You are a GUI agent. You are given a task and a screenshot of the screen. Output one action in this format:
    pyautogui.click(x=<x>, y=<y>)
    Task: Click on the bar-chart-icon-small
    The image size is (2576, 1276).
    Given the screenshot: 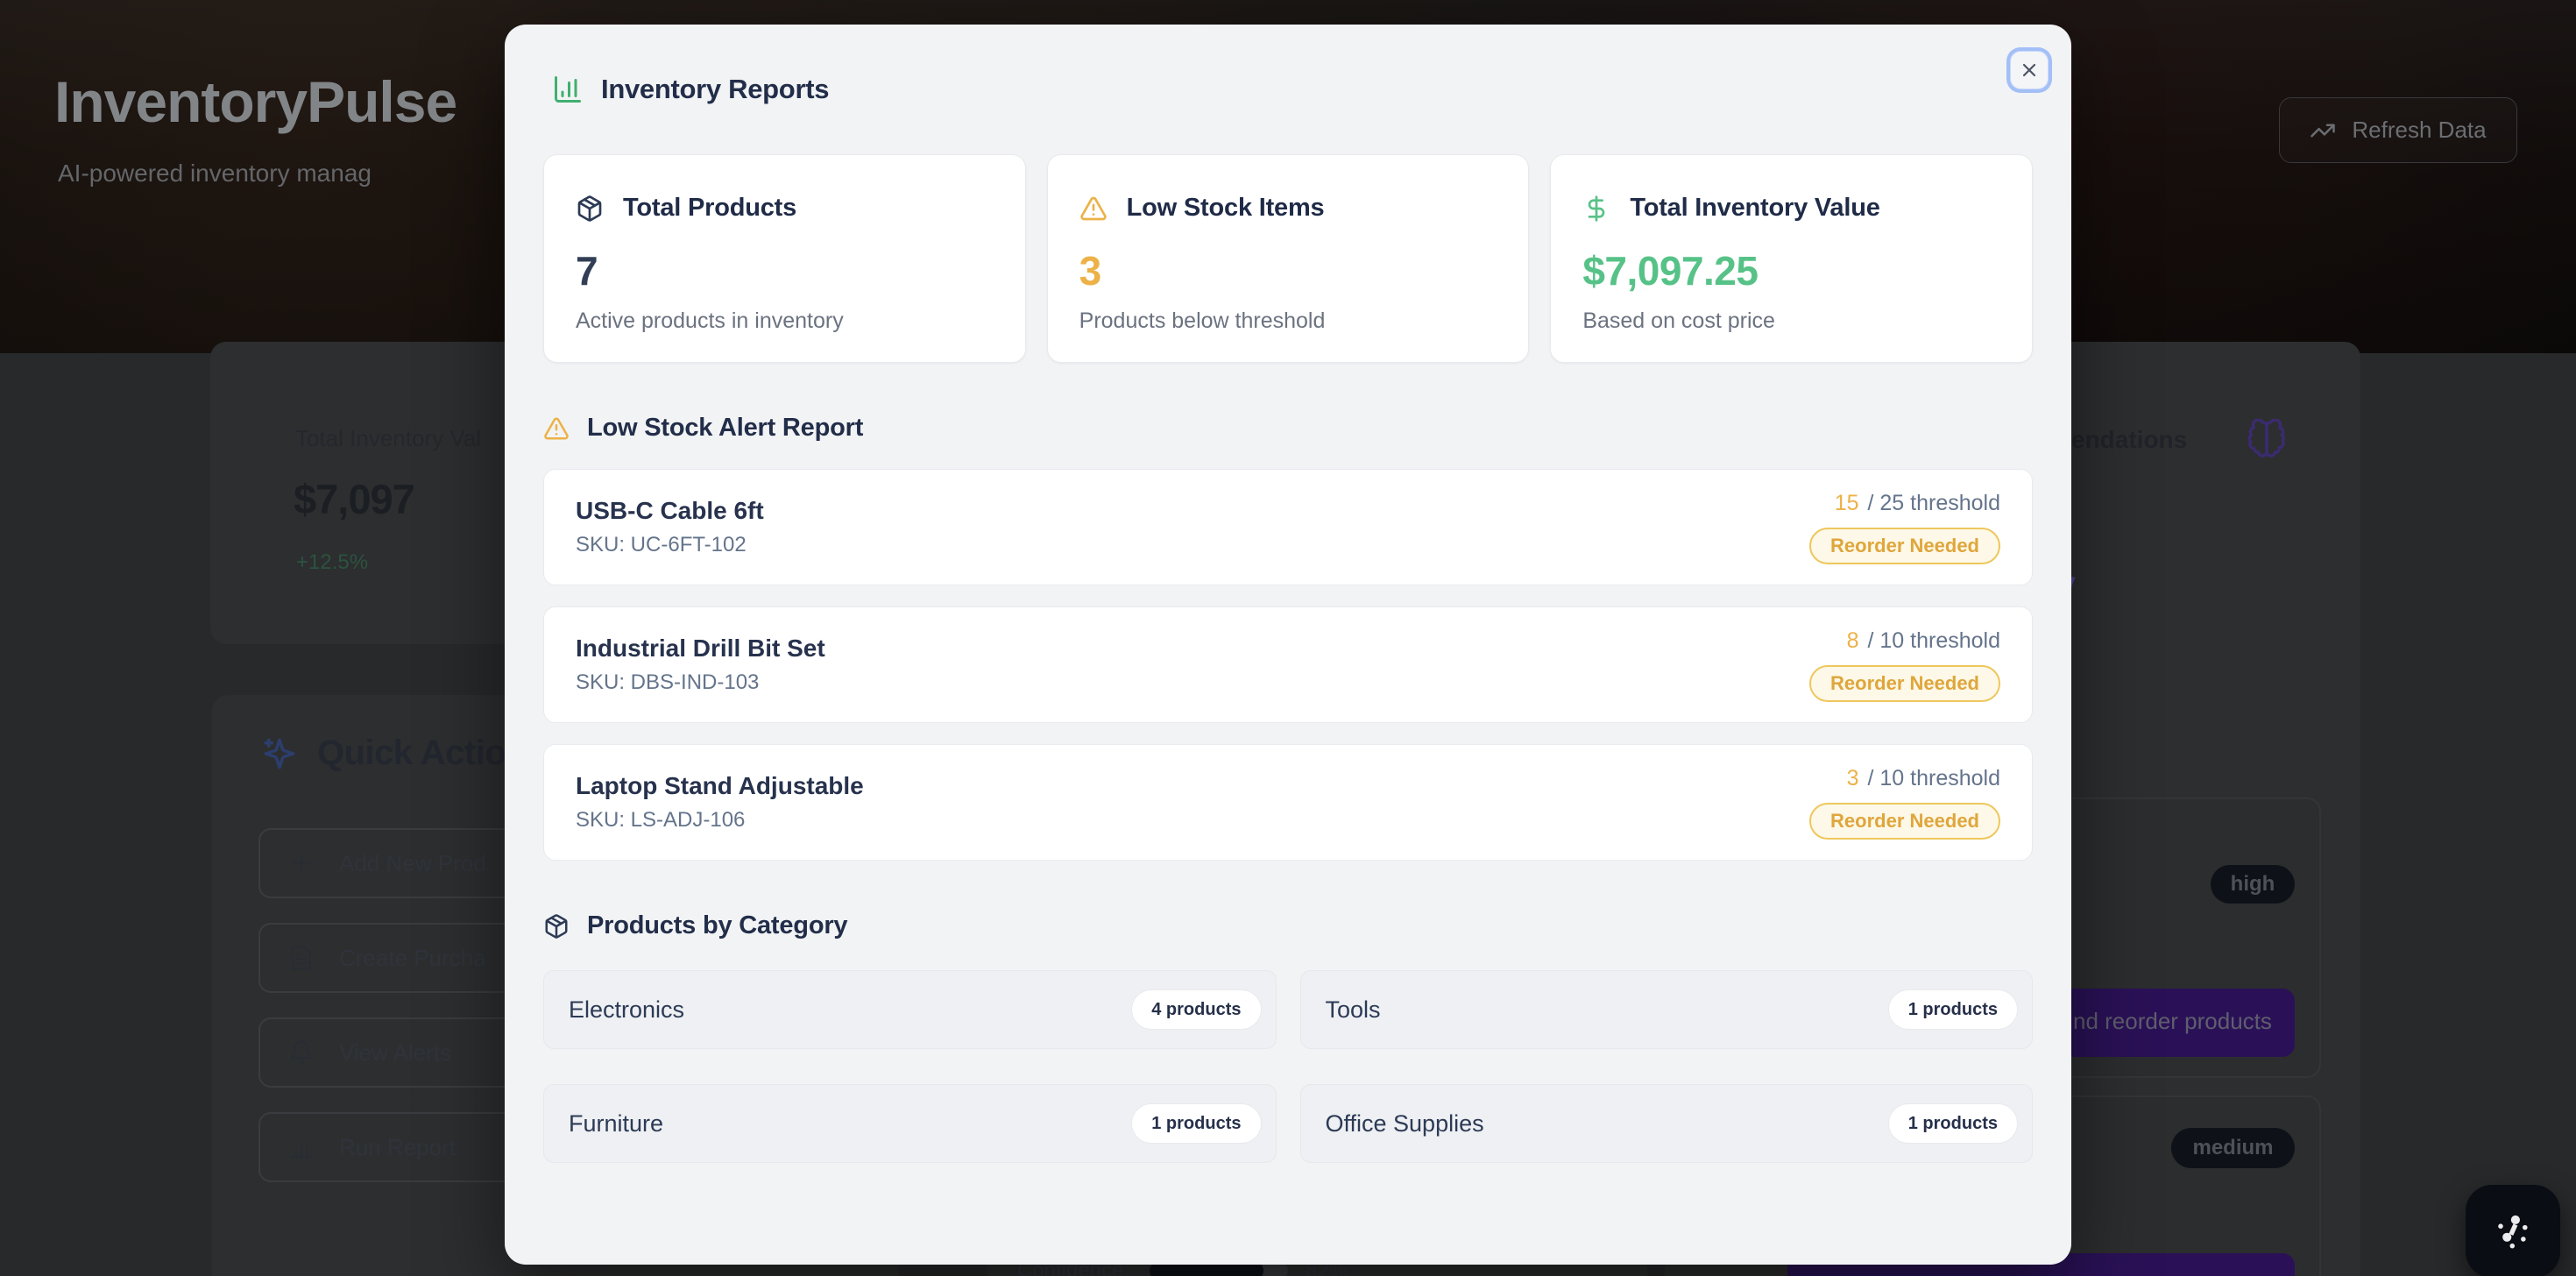 What is the action you would take?
    pyautogui.click(x=301, y=1147)
    